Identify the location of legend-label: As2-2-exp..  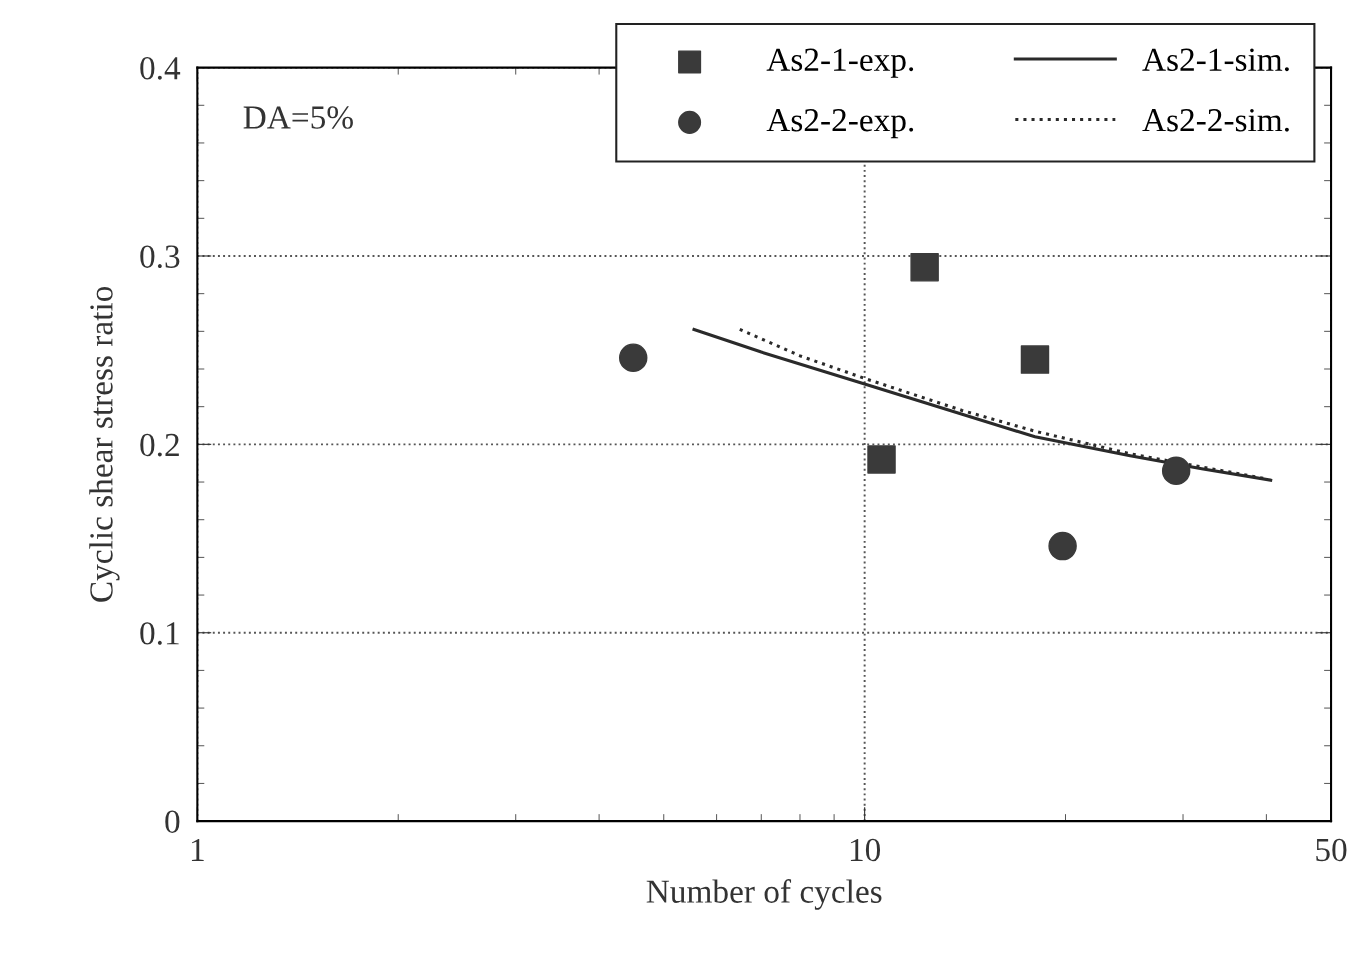
(840, 124).